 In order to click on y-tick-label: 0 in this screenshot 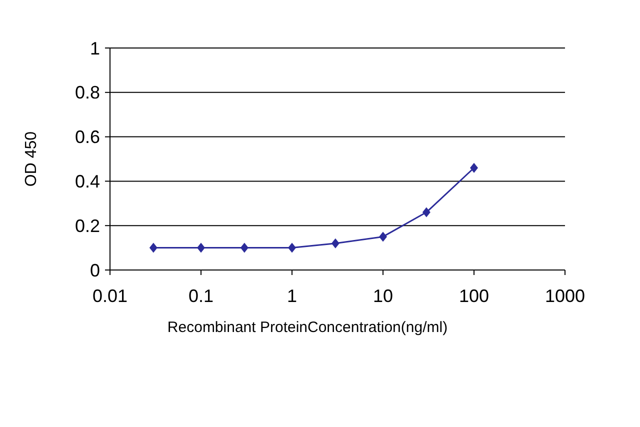, I will do `click(95, 270)`.